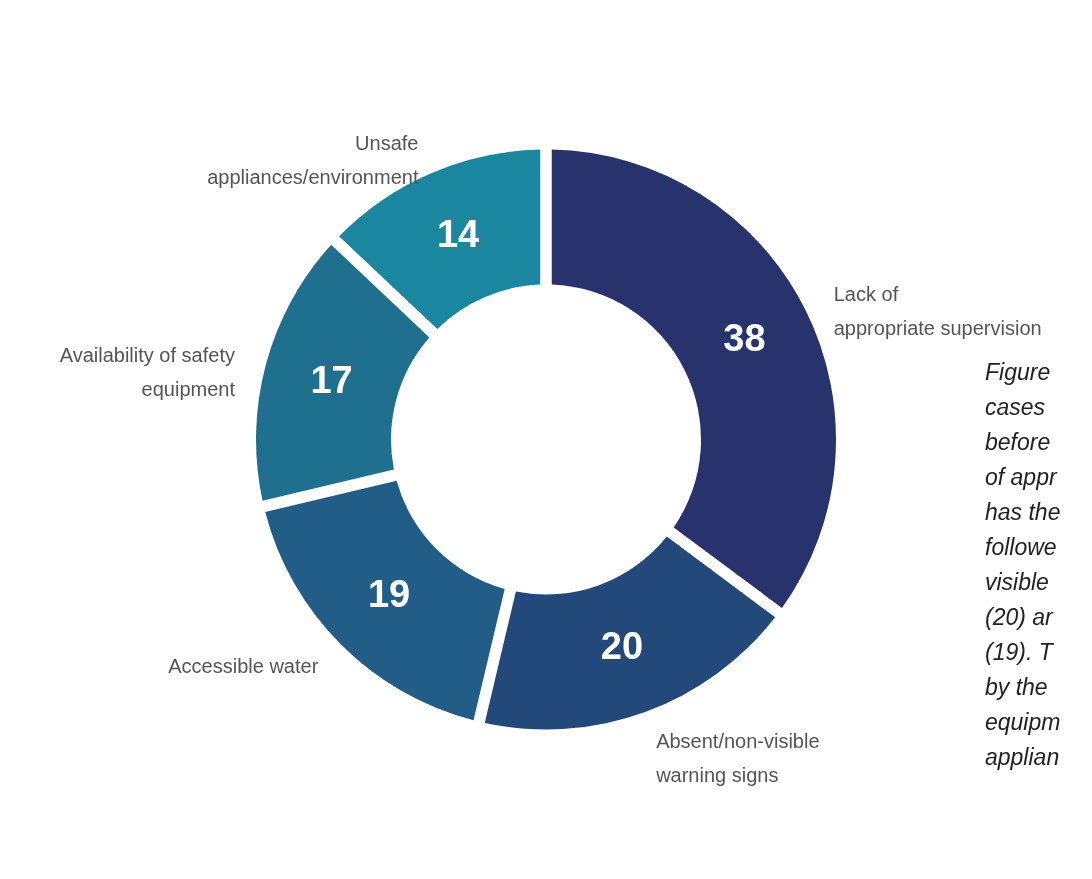 The image size is (1092, 879). I want to click on text: Figure cases before of appr has the followe visible (20) ar (19). T by the equipm applian, so click(1023, 564).